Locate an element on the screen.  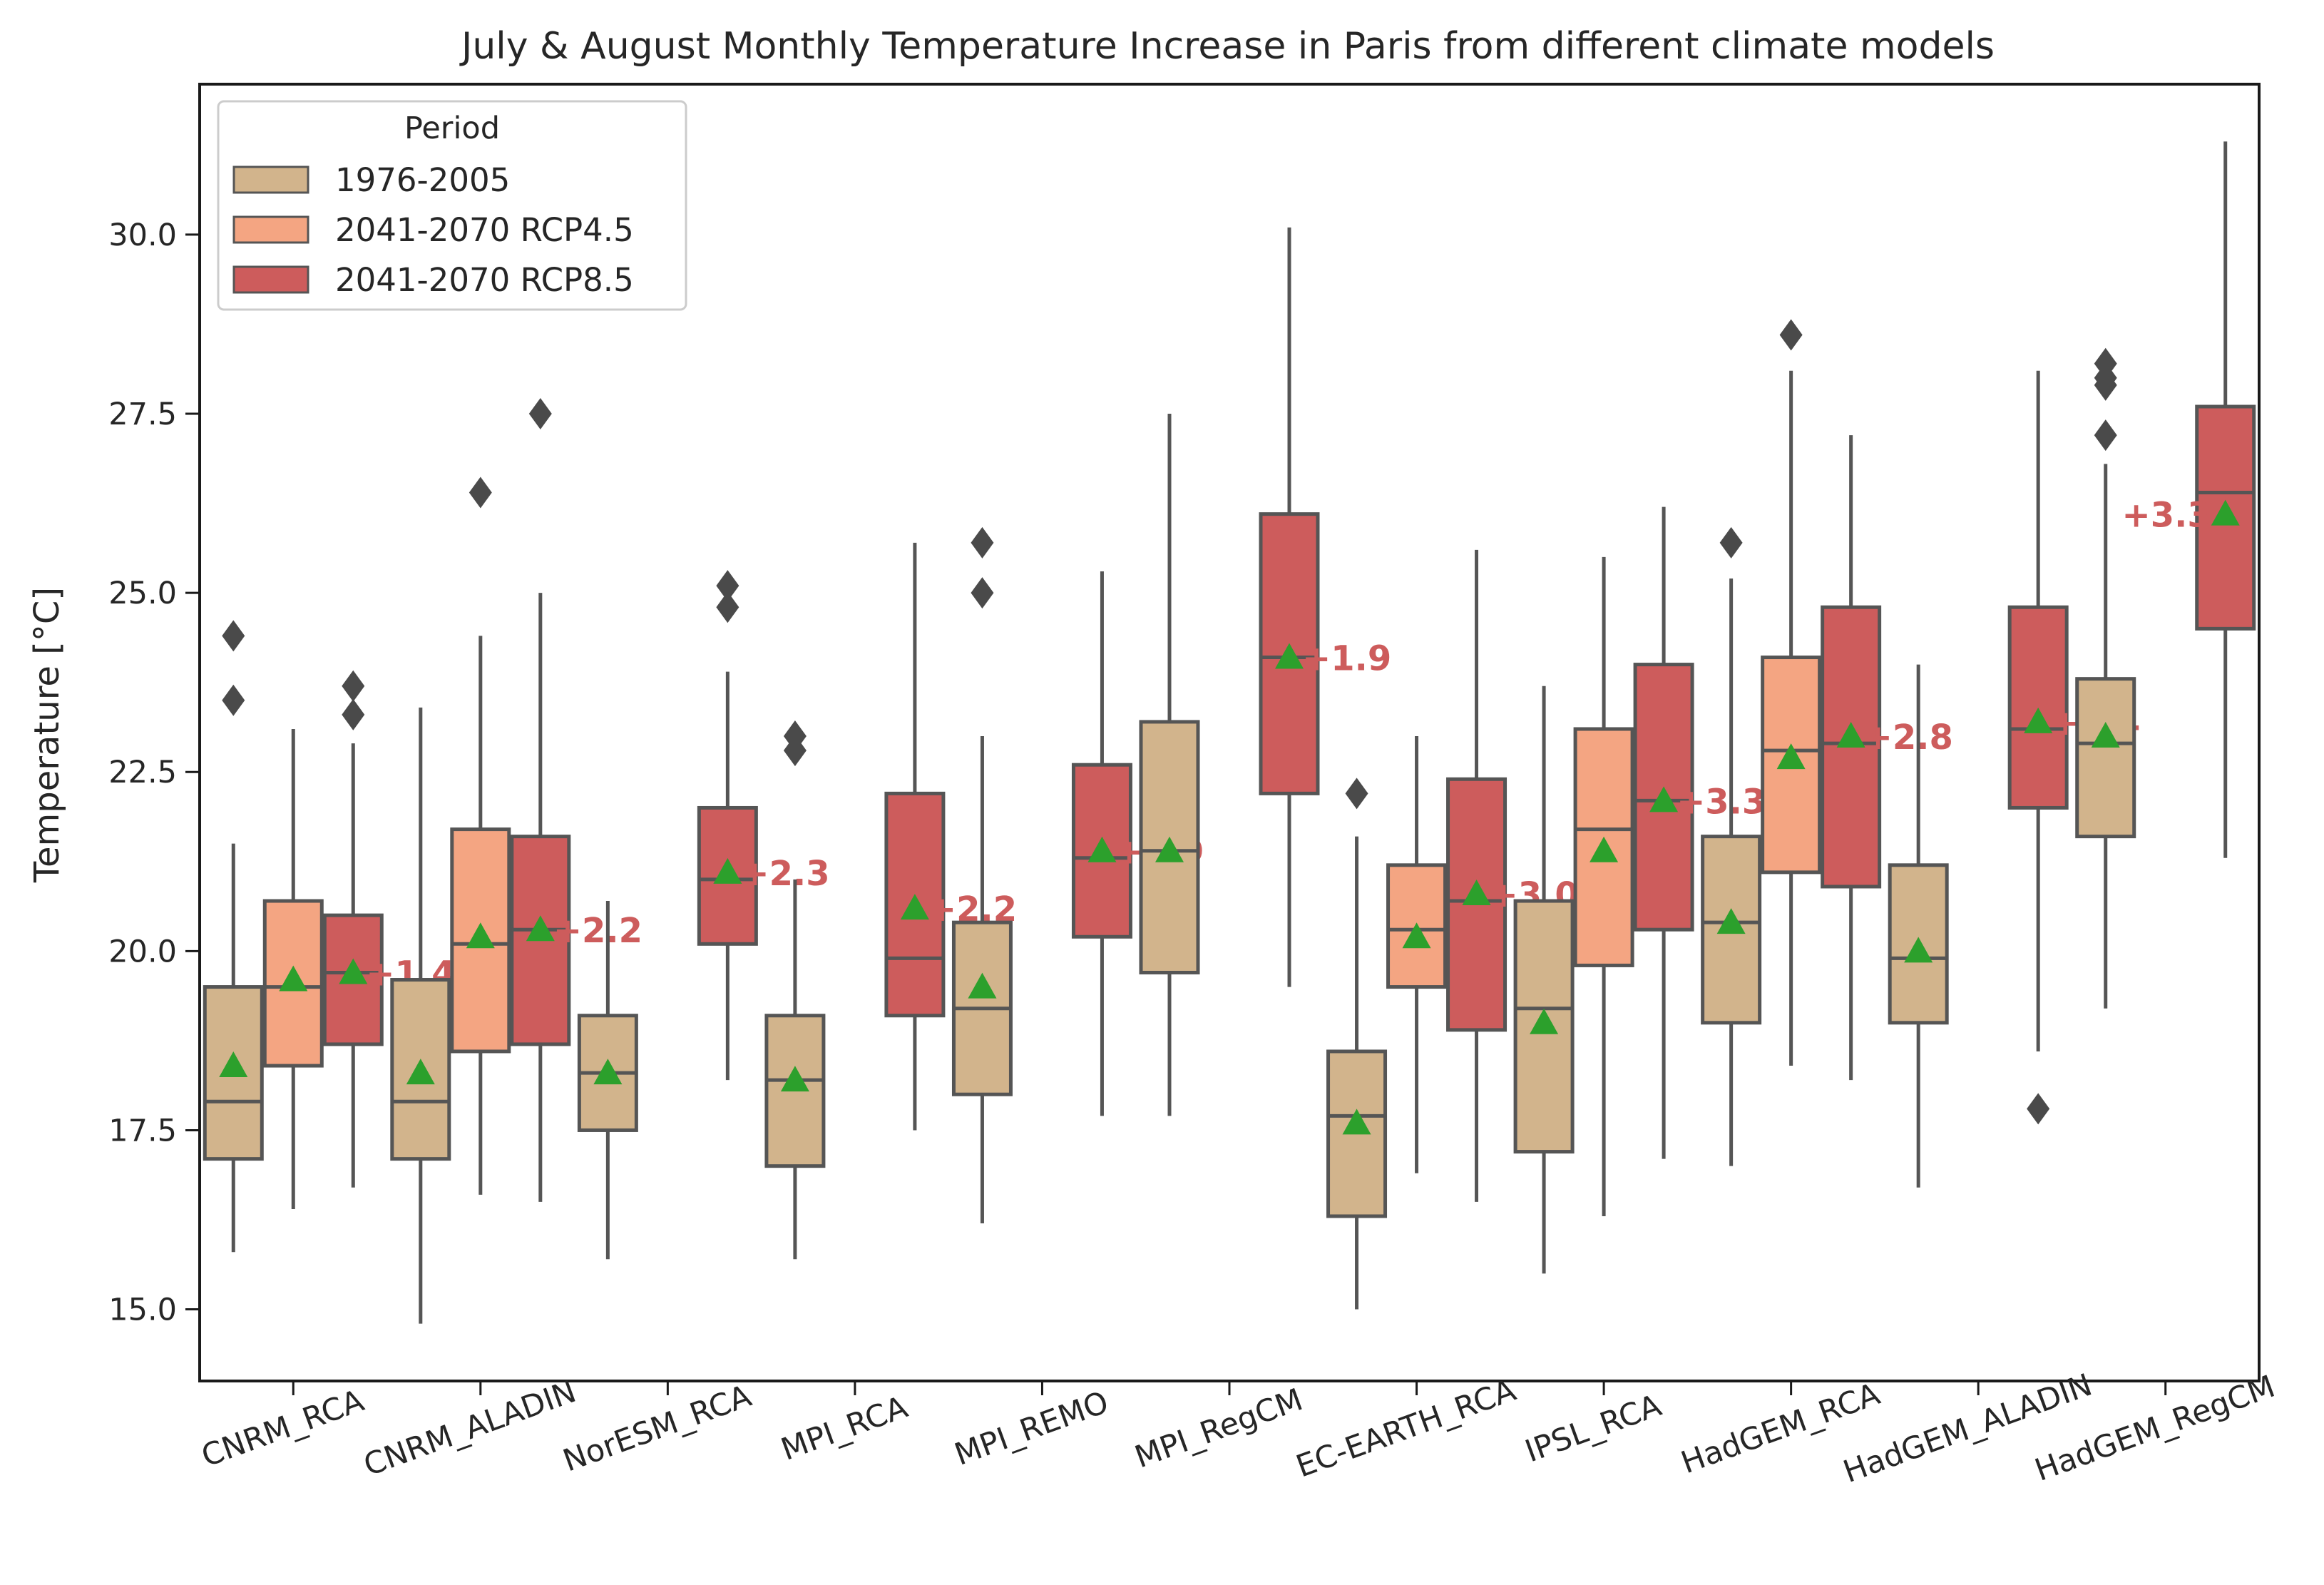
legend-frame is located at coordinates (452, 206).